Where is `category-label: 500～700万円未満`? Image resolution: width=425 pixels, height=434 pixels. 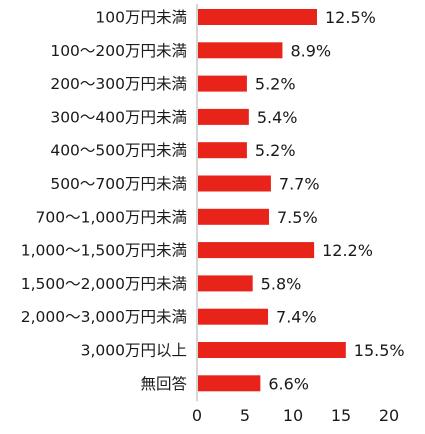 category-label: 500～700万円未満 is located at coordinates (118, 184).